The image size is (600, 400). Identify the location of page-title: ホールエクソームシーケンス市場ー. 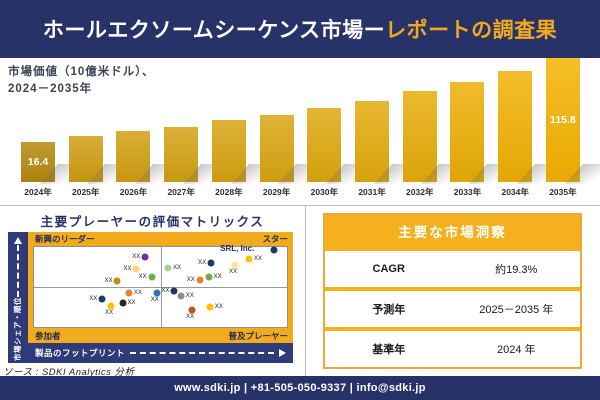
(214, 30).